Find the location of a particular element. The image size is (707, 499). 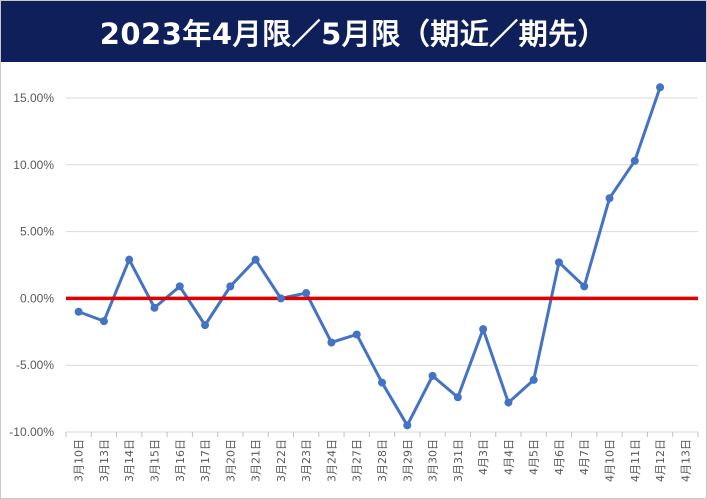

x-tick-label: 3月14日 is located at coordinates (129, 460).